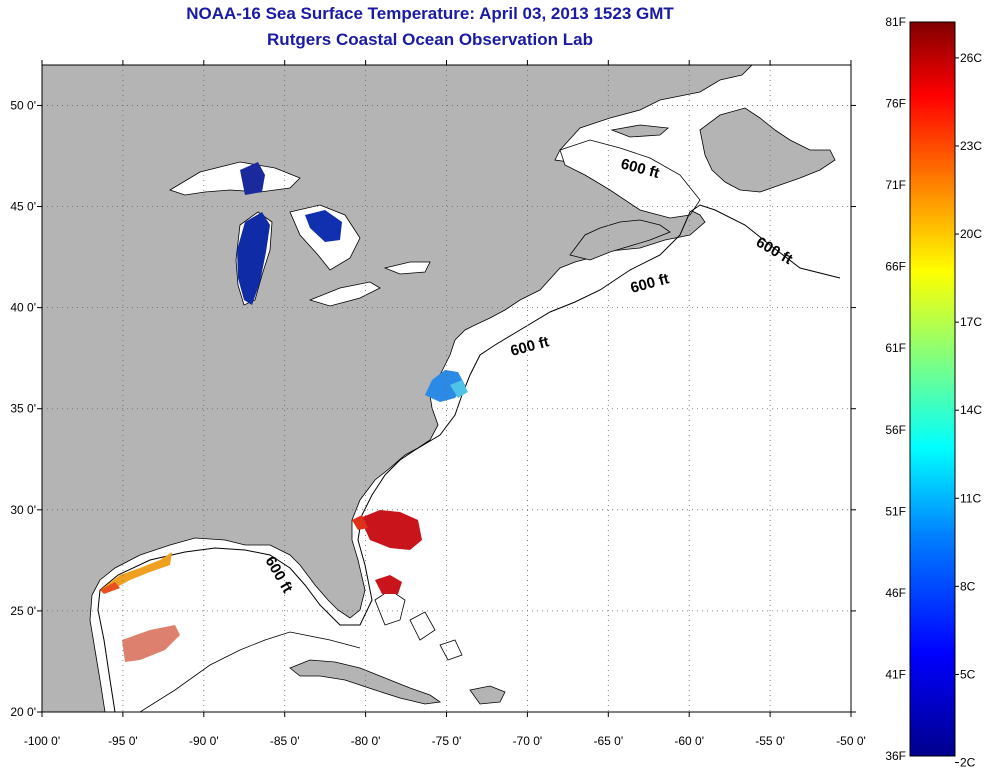 This screenshot has height=770, width=984. What do you see at coordinates (123, 741) in the screenshot?
I see `lon-tick-label: -95 0'` at bounding box center [123, 741].